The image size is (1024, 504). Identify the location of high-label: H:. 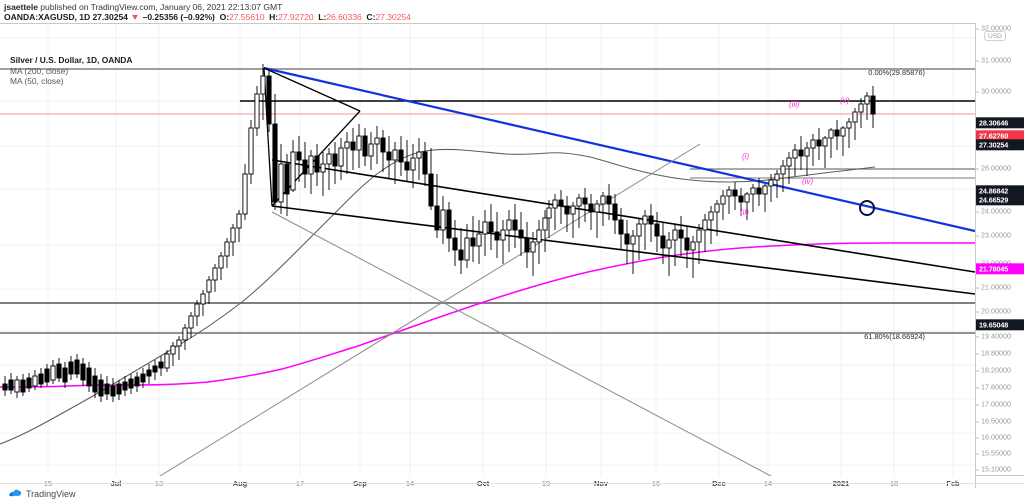
(274, 17).